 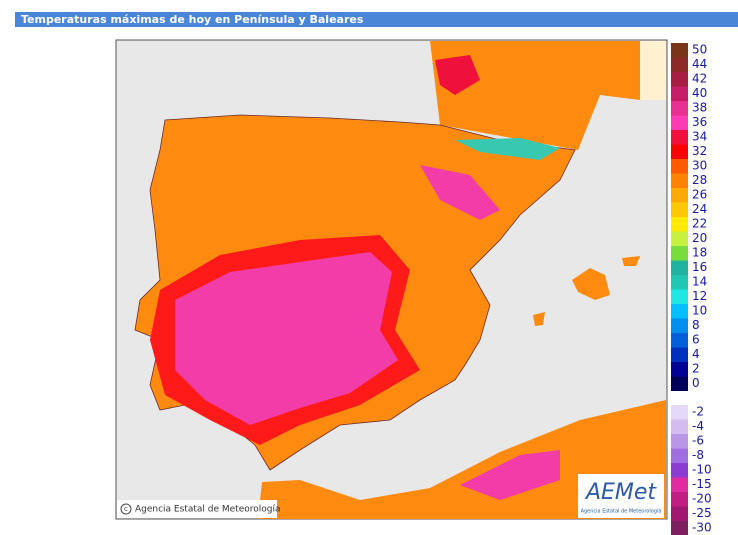 What do you see at coordinates (698, 455) in the screenshot?
I see `legend-label: -8` at bounding box center [698, 455].